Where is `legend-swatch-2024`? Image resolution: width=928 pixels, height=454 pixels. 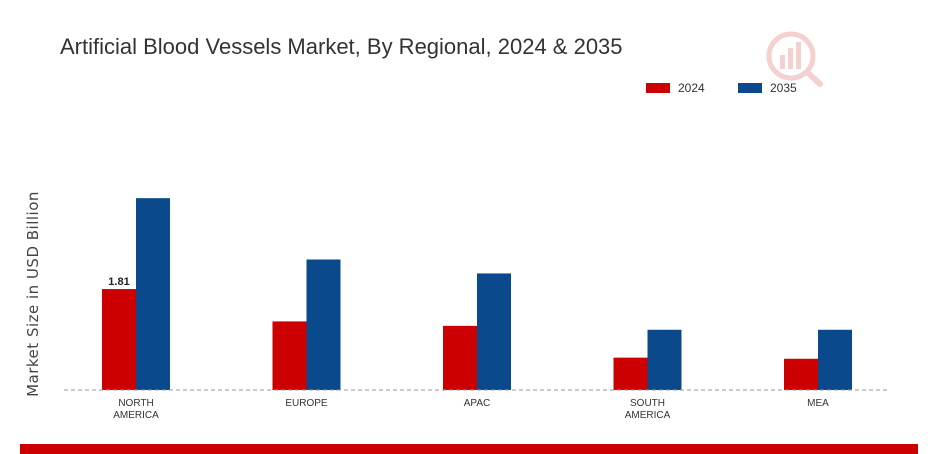 legend-swatch-2024 is located at coordinates (658, 88).